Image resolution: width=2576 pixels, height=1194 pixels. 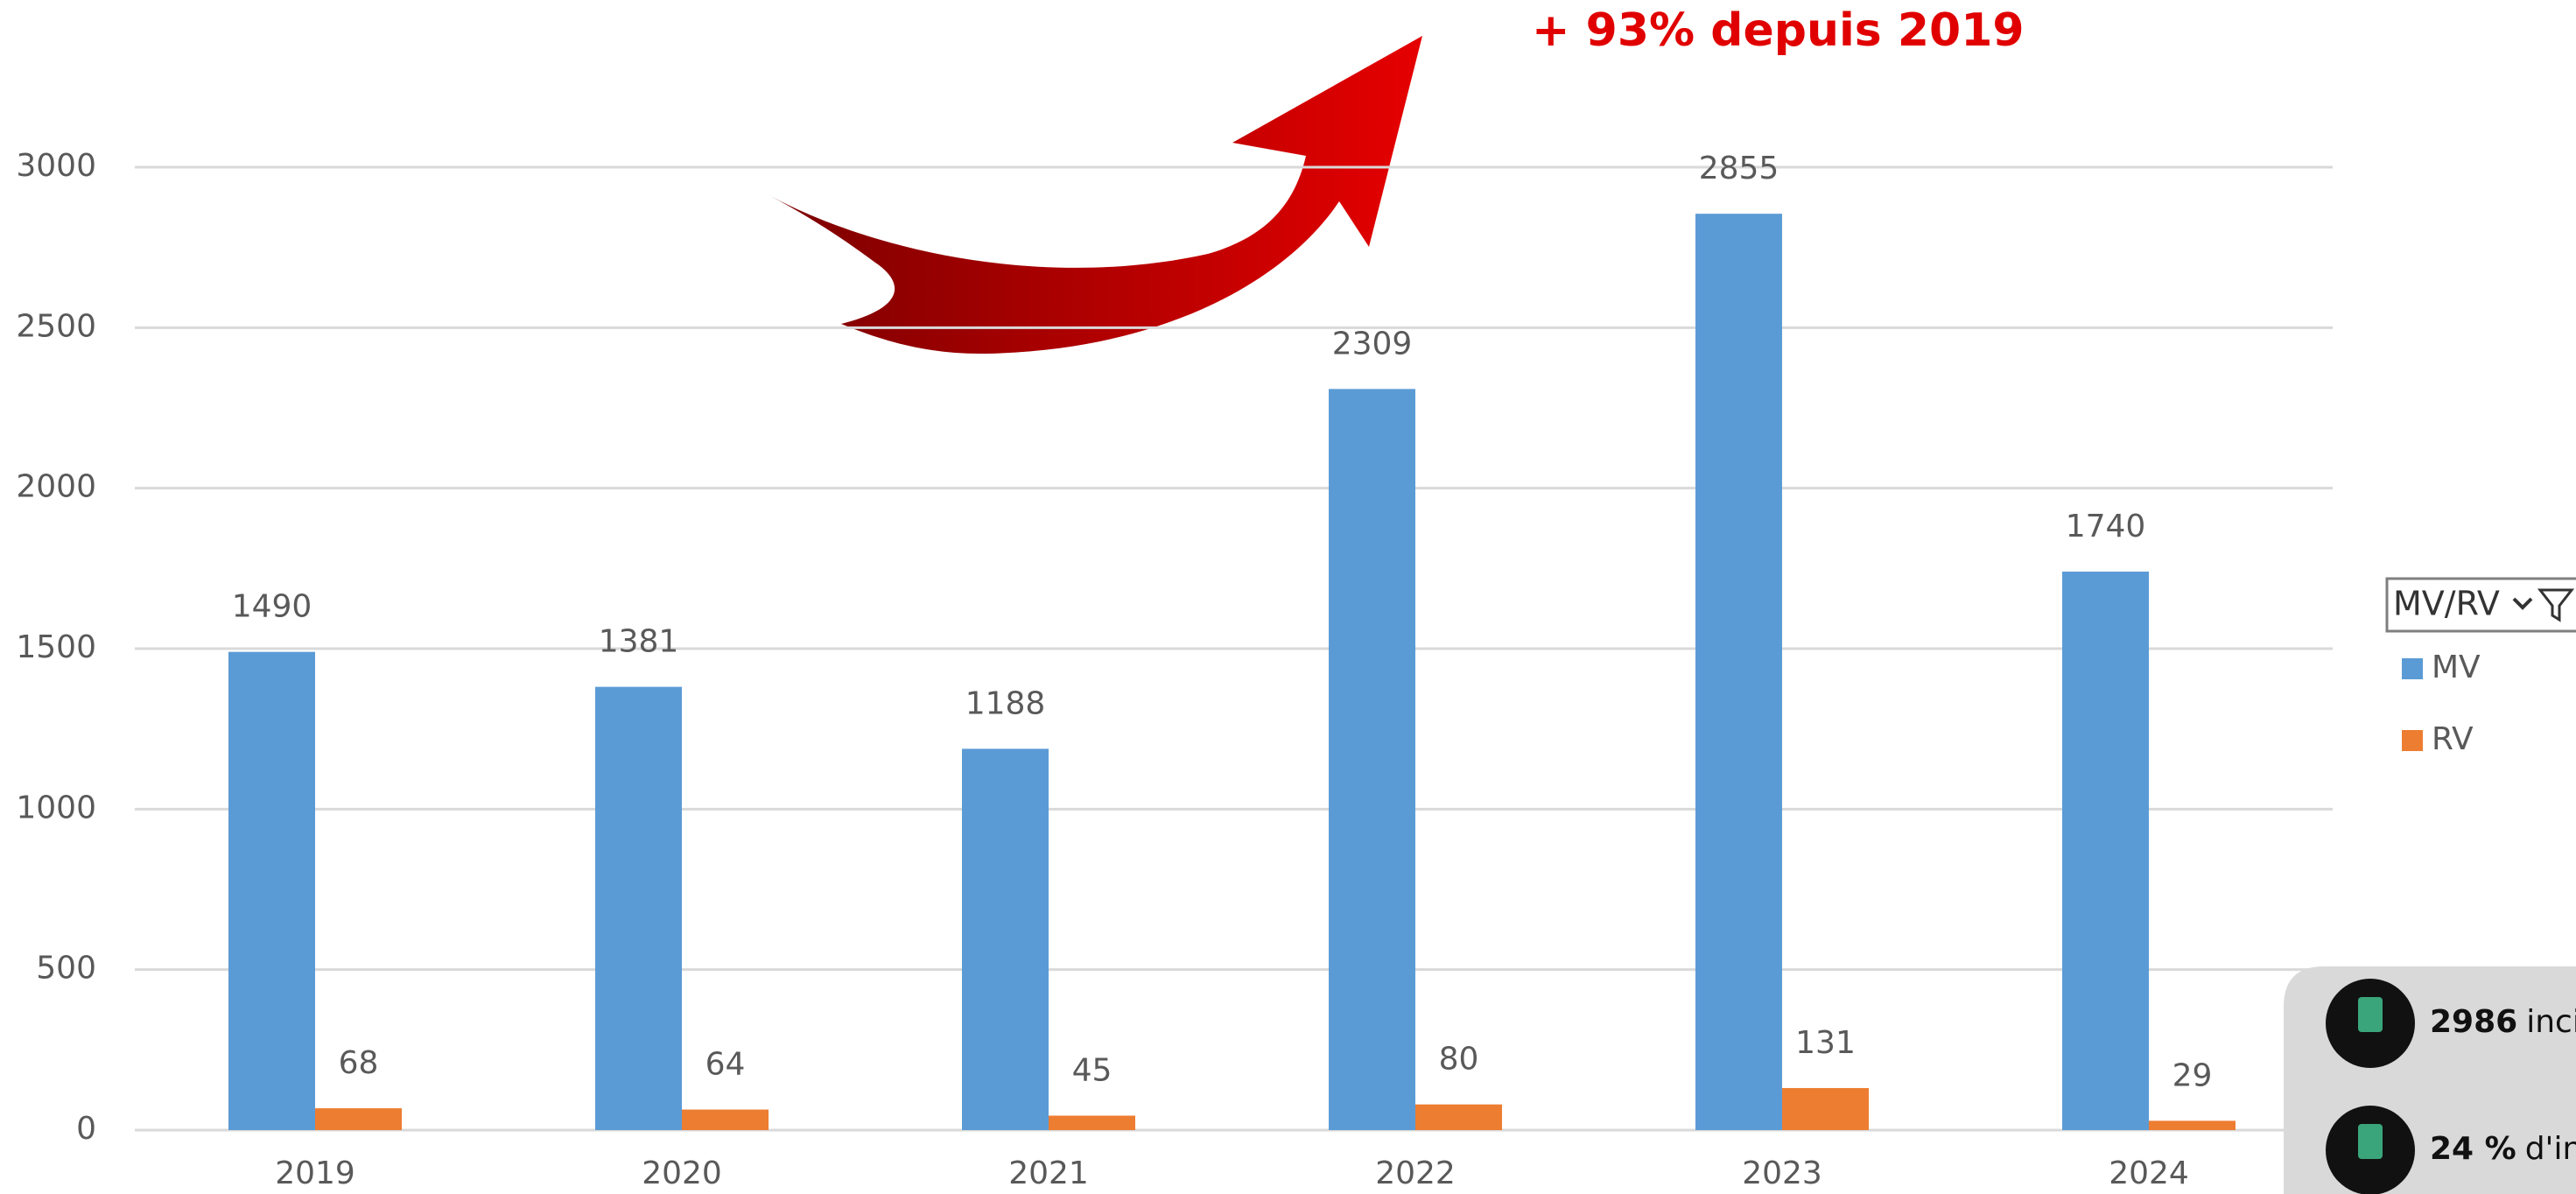 I want to click on y-tick-label: 2500, so click(x=56, y=326).